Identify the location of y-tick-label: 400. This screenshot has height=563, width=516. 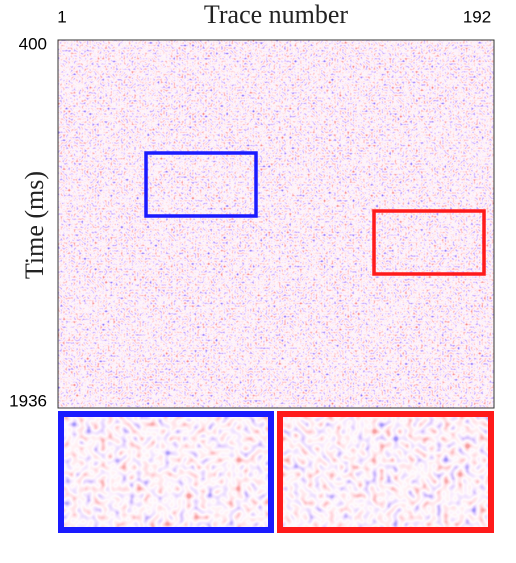
(33, 43).